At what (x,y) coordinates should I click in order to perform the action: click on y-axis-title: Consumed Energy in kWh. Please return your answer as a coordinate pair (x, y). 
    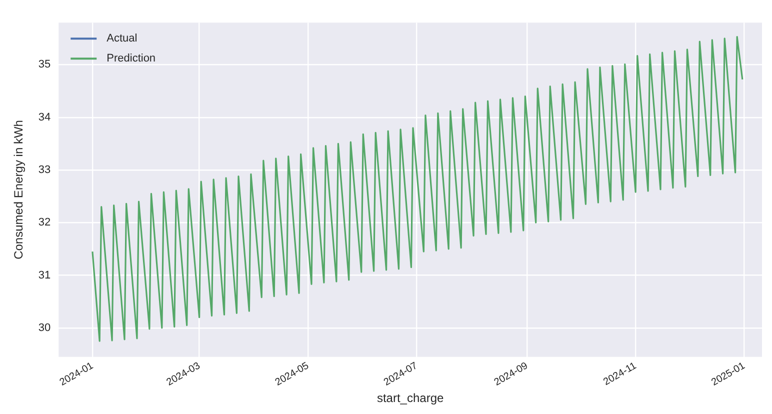
    Looking at the image, I should click on (19, 190).